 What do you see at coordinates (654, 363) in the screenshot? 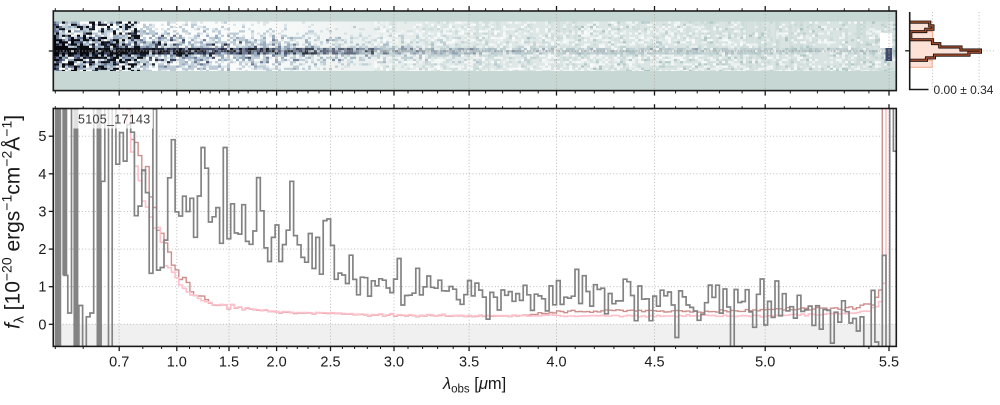
I see `svg-text: 4.5` at bounding box center [654, 363].